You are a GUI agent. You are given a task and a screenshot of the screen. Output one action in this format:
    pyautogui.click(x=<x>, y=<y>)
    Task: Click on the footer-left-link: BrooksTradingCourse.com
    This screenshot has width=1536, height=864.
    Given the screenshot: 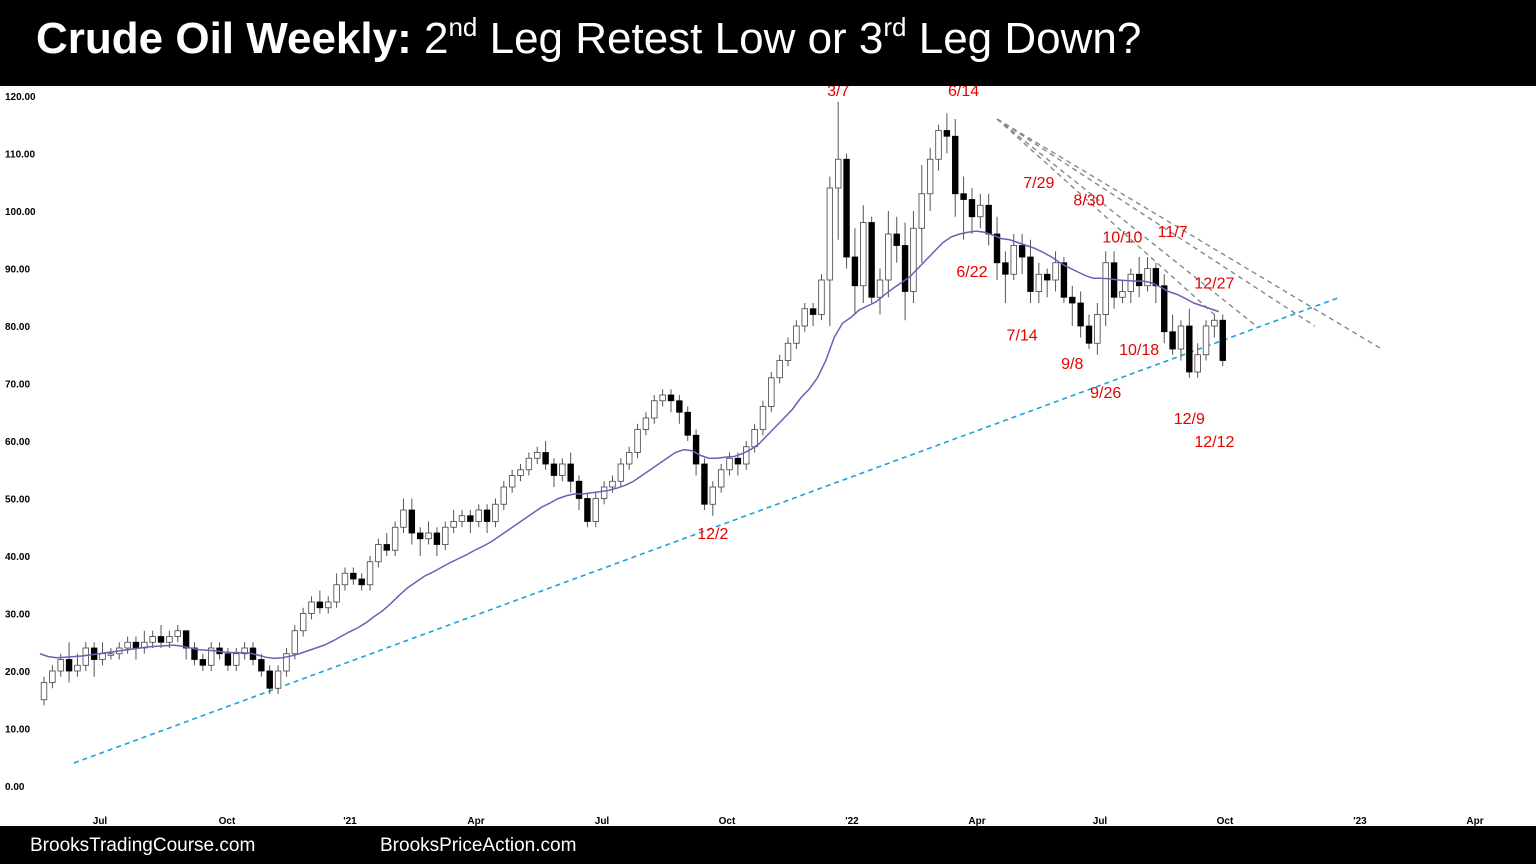 What is the action you would take?
    pyautogui.click(x=143, y=845)
    